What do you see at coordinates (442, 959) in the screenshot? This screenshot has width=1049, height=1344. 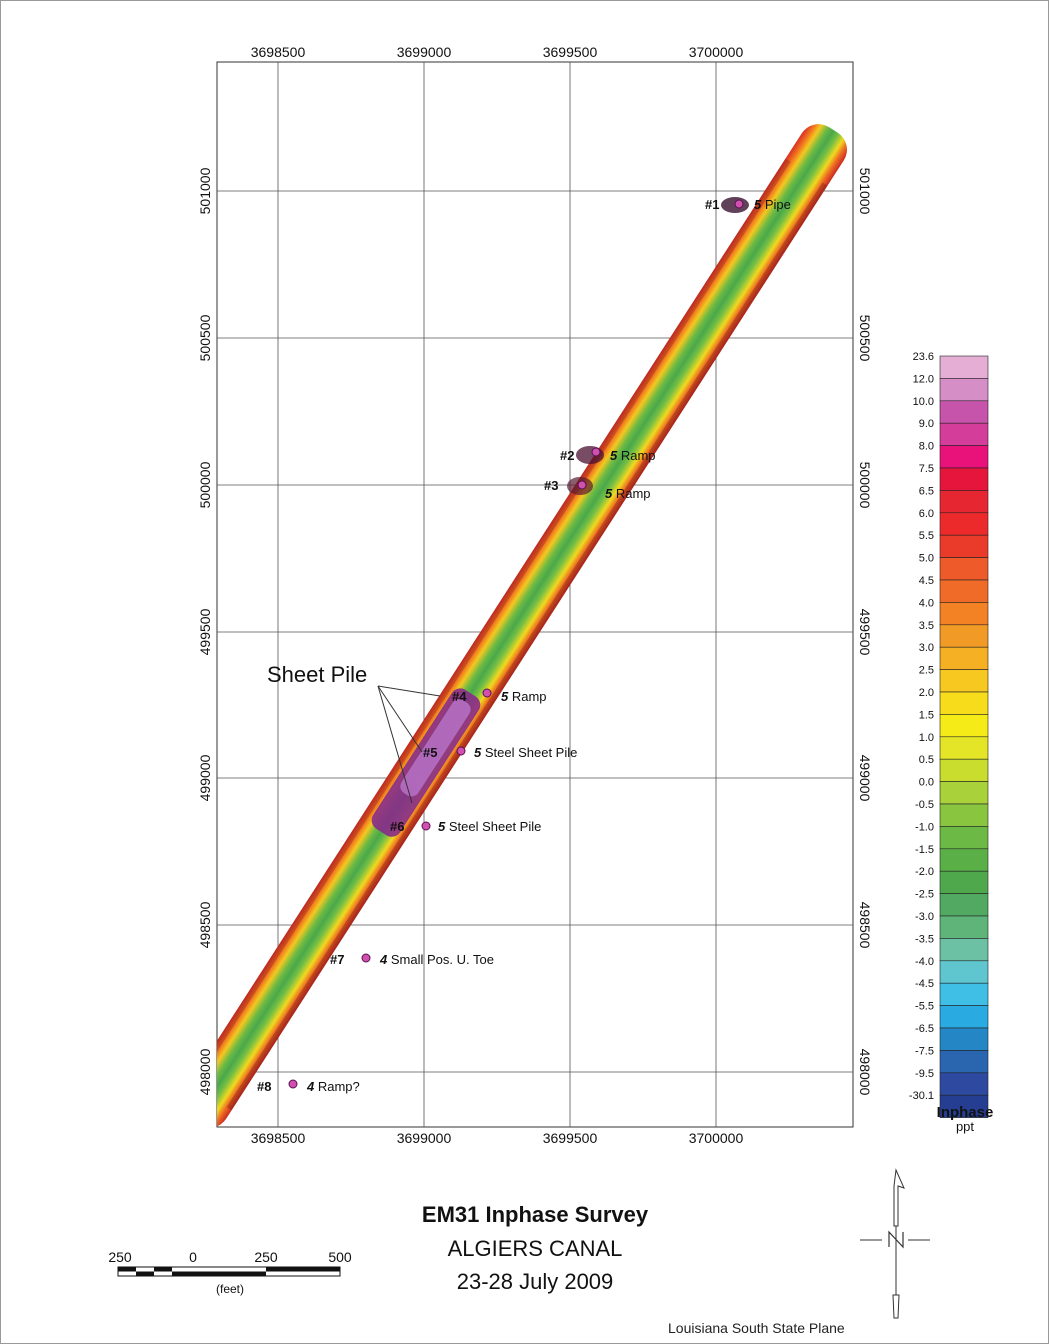 I see `anomaly-label: Small Pos. U. Toe` at bounding box center [442, 959].